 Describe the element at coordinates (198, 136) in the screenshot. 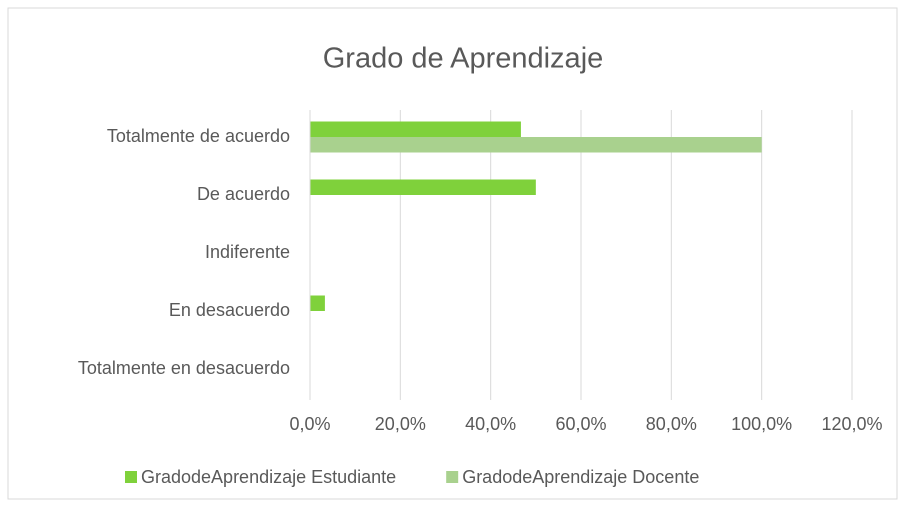

I see `y-tick-label: Totalmente de acuerdo` at that location.